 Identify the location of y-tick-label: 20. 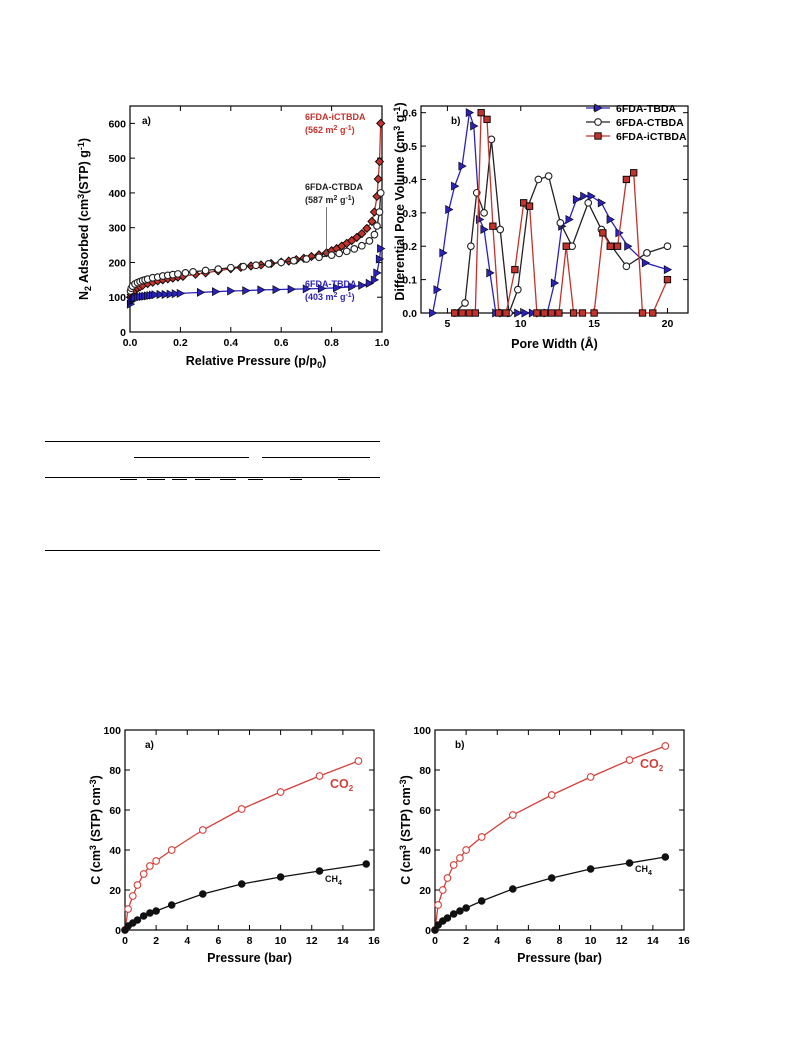
(115, 891).